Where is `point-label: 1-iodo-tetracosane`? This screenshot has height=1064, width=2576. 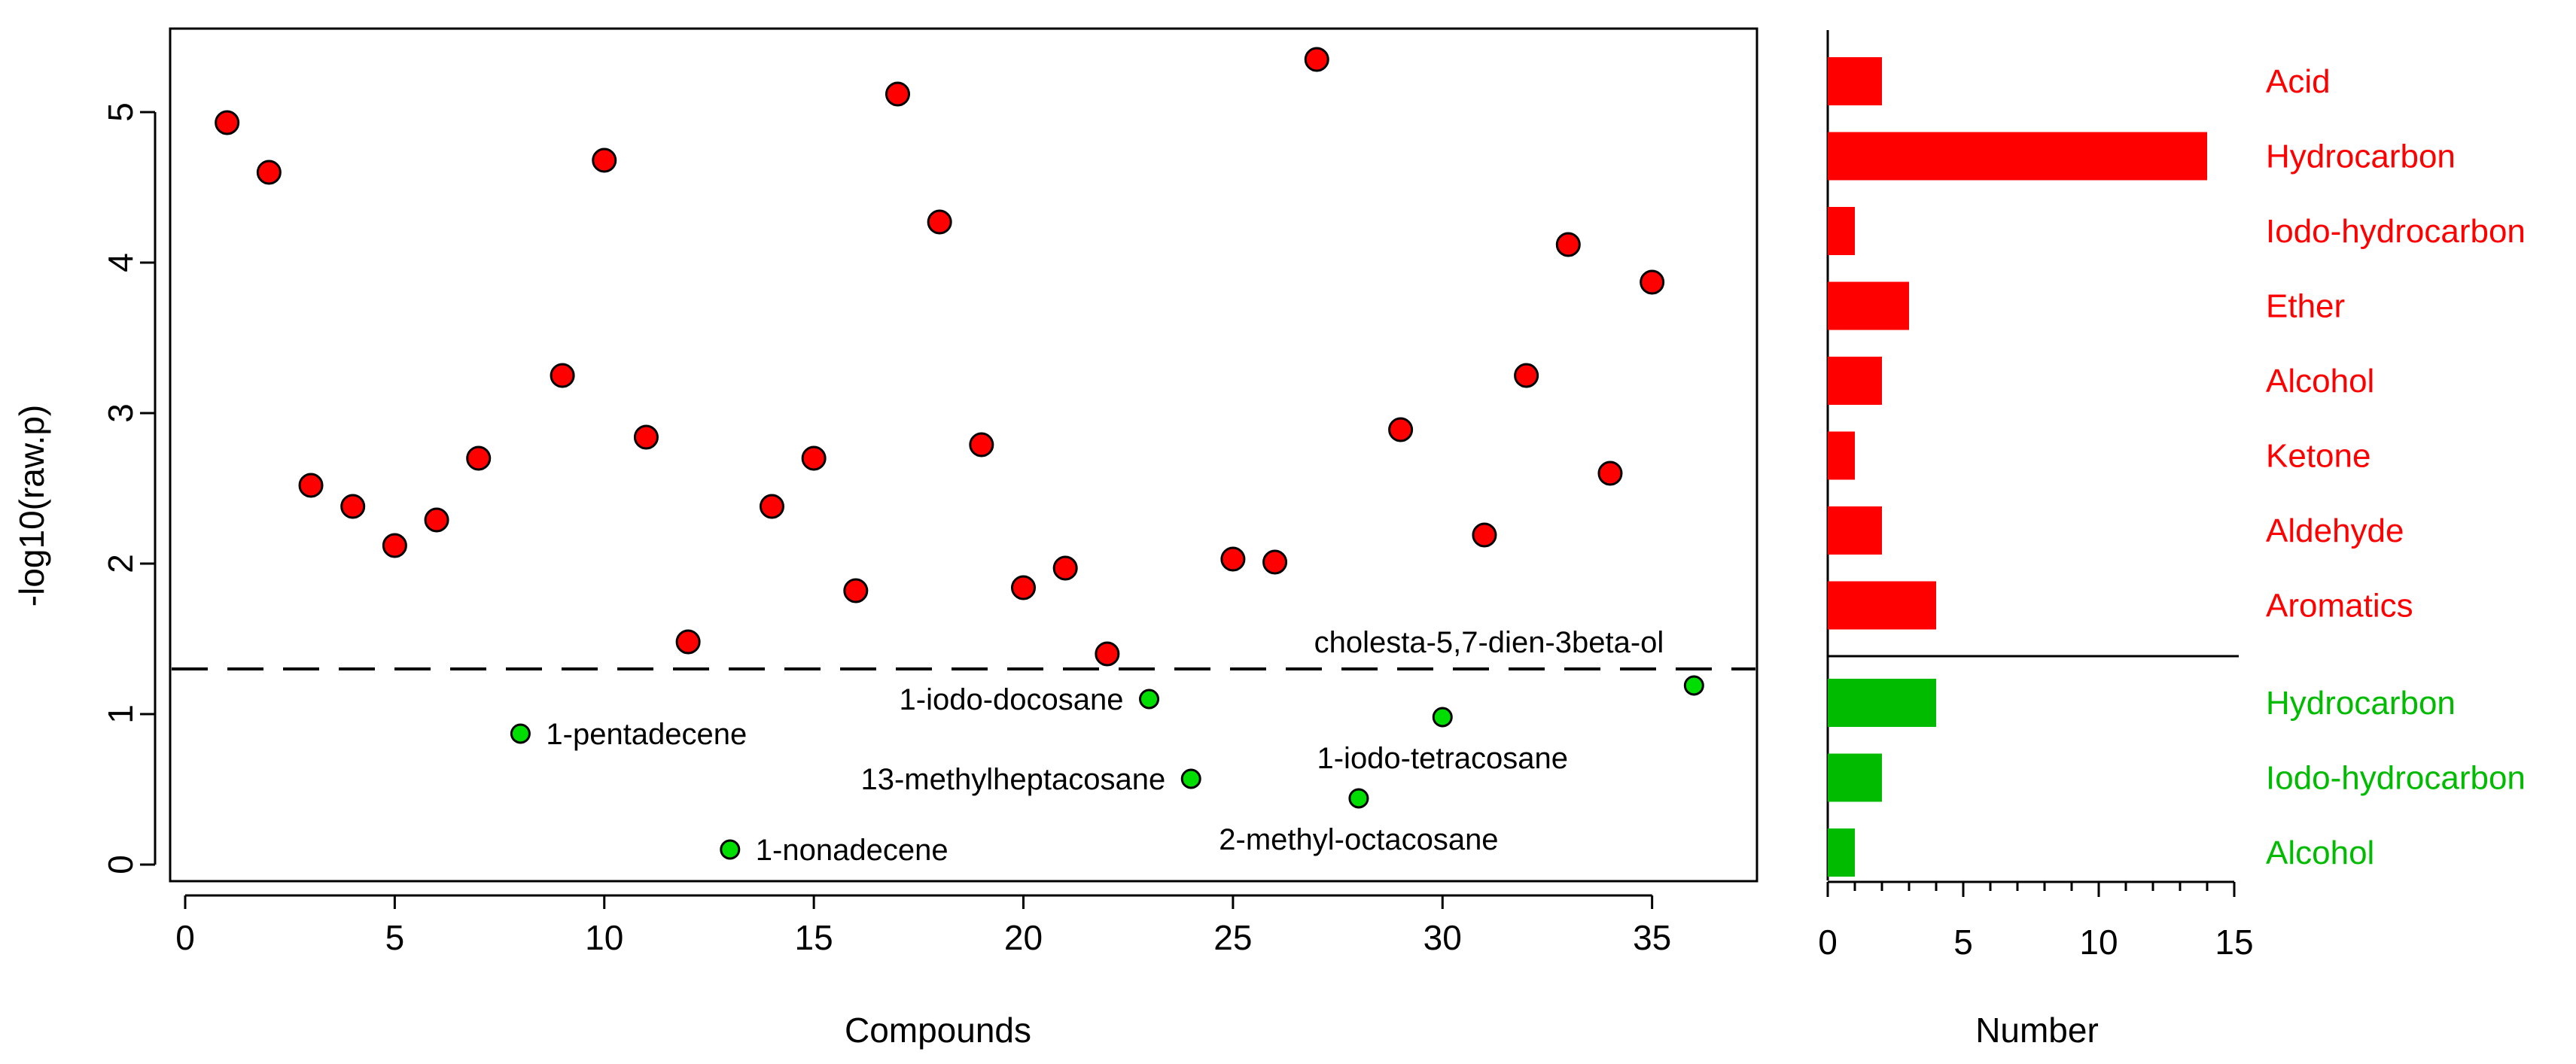 point-label: 1-iodo-tetracosane is located at coordinates (1443, 758).